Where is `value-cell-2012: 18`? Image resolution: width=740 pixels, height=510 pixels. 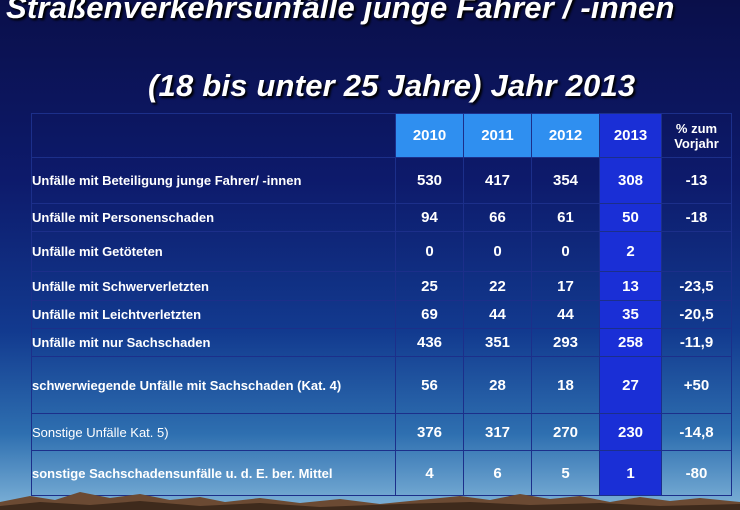 value-cell-2012: 18 is located at coordinates (565, 385).